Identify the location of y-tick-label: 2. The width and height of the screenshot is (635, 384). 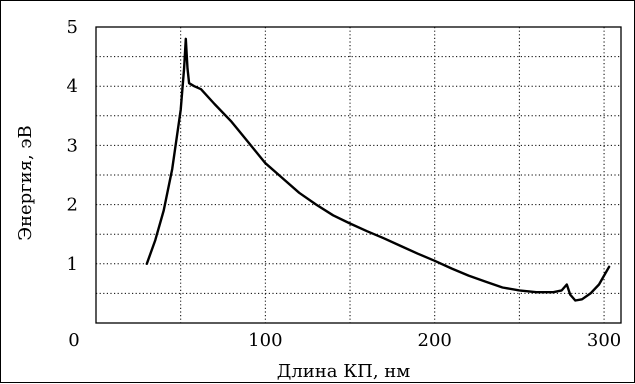
(72, 205).